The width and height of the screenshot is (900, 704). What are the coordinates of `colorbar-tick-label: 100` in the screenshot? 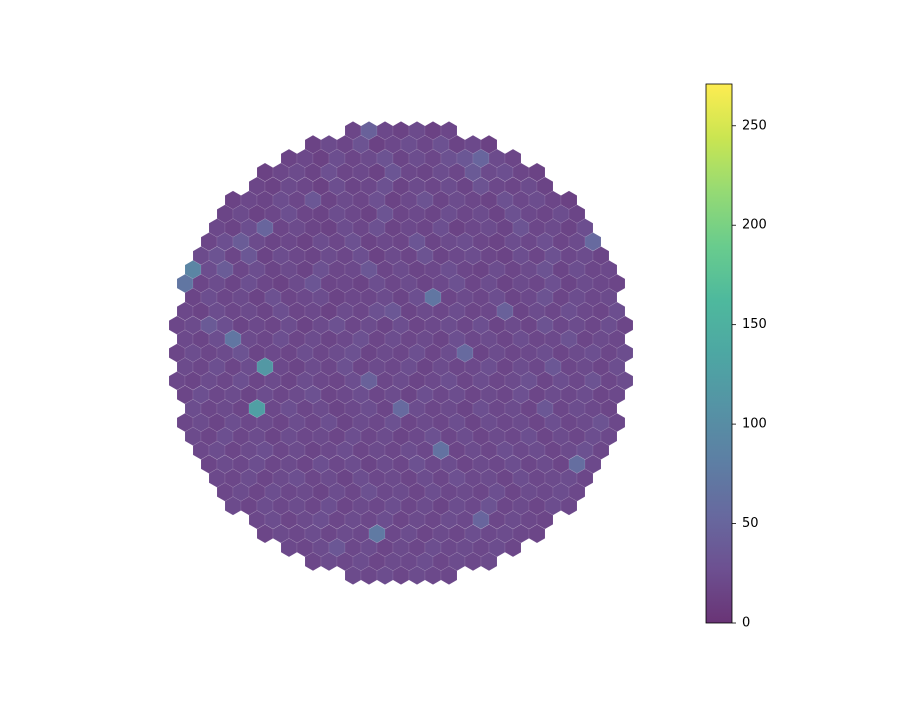 It's located at (754, 424).